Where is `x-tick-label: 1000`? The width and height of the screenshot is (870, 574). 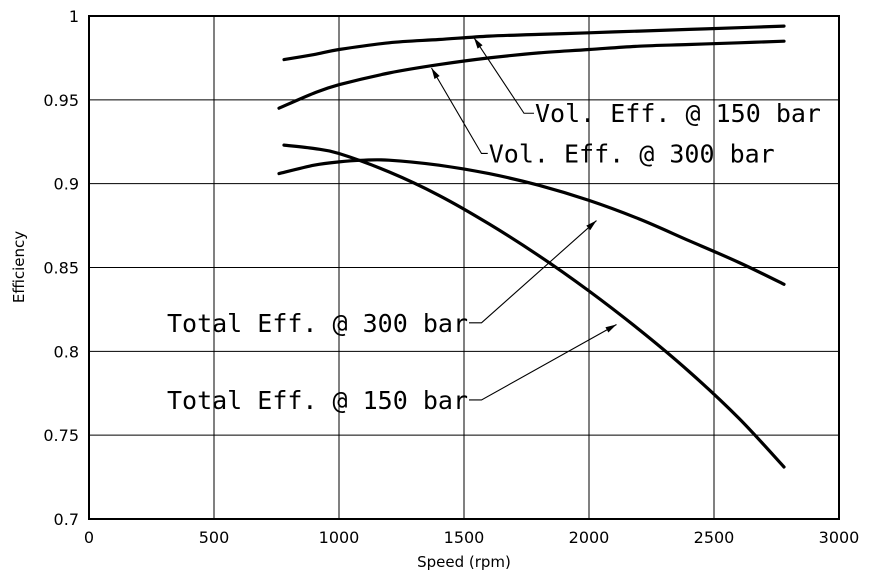 x-tick-label: 1000 is located at coordinates (339, 537).